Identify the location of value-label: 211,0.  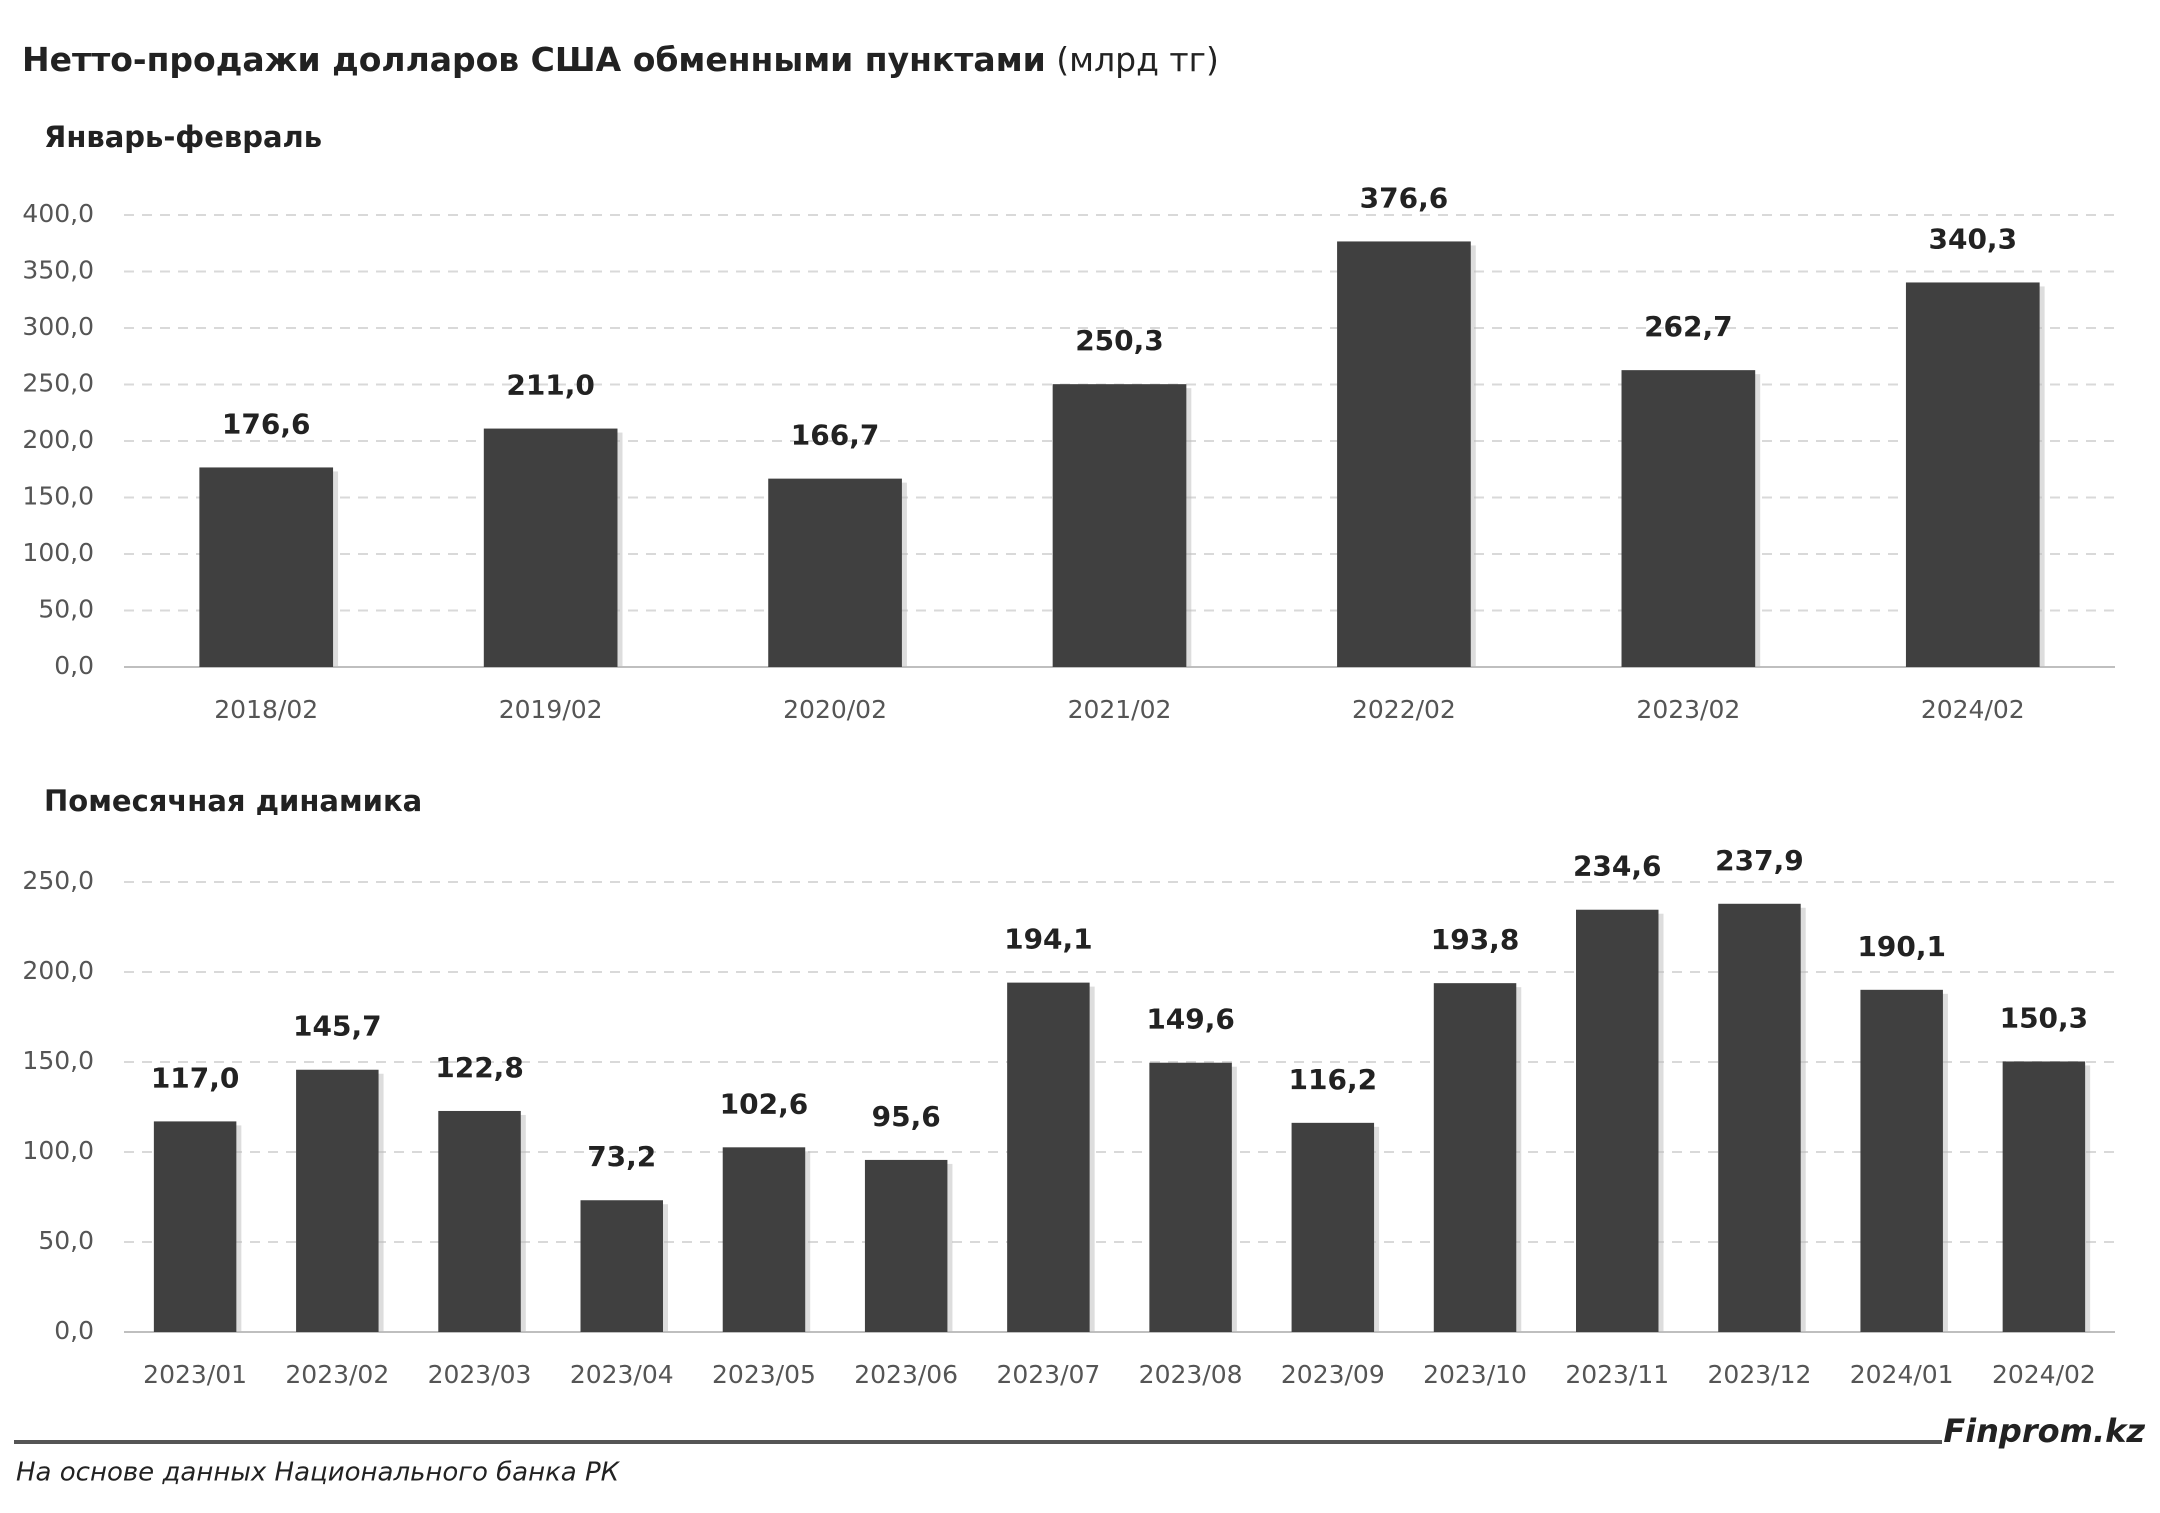
(550, 385).